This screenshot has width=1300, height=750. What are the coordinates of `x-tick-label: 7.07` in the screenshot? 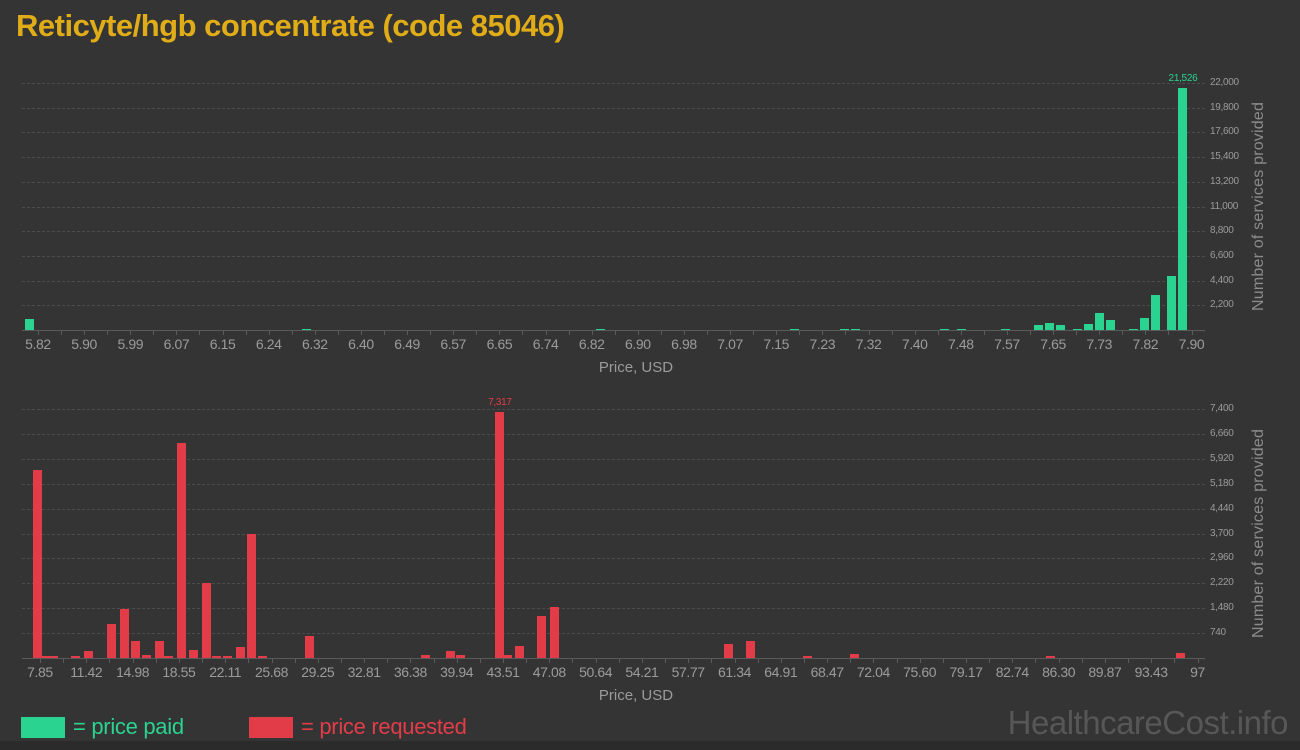 It's located at (730, 344).